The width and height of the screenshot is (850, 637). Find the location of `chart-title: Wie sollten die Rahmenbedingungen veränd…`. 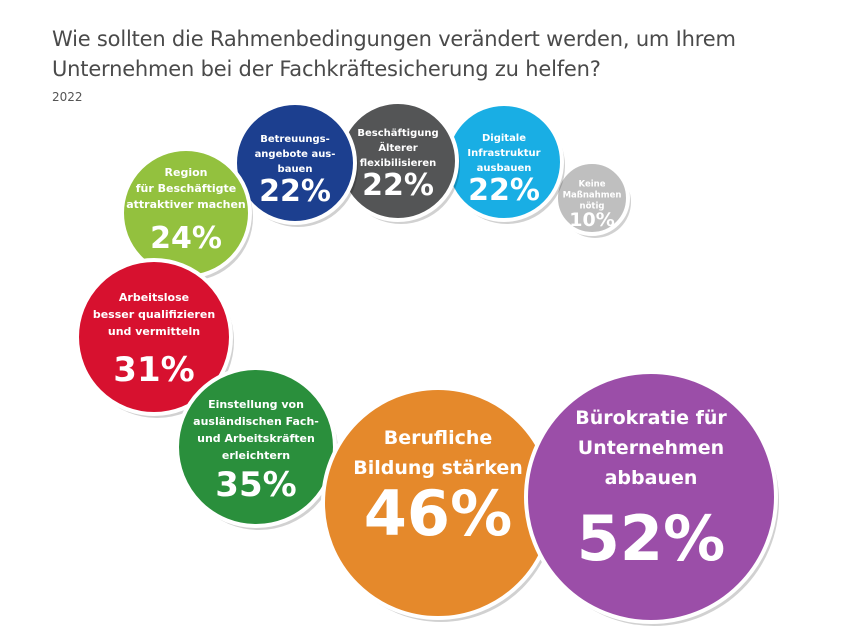

chart-title: Wie sollten die Rahmenbedingungen veränd… is located at coordinates (394, 54).